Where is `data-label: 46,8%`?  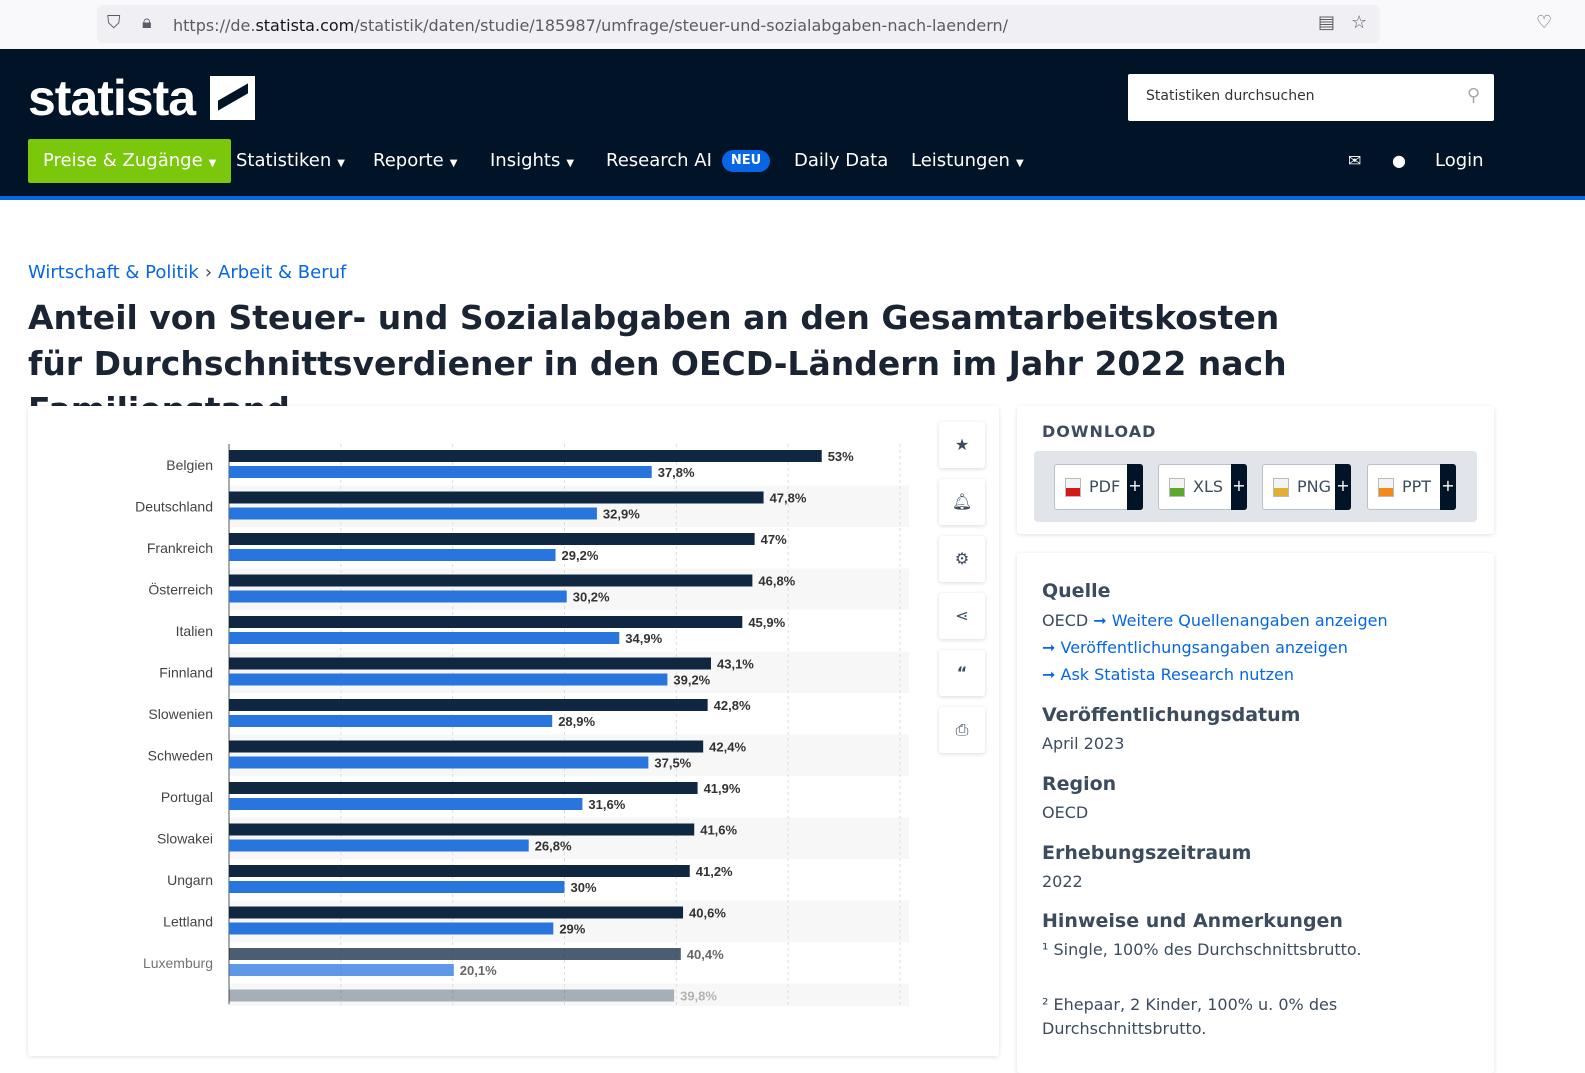 data-label: 46,8% is located at coordinates (776, 581).